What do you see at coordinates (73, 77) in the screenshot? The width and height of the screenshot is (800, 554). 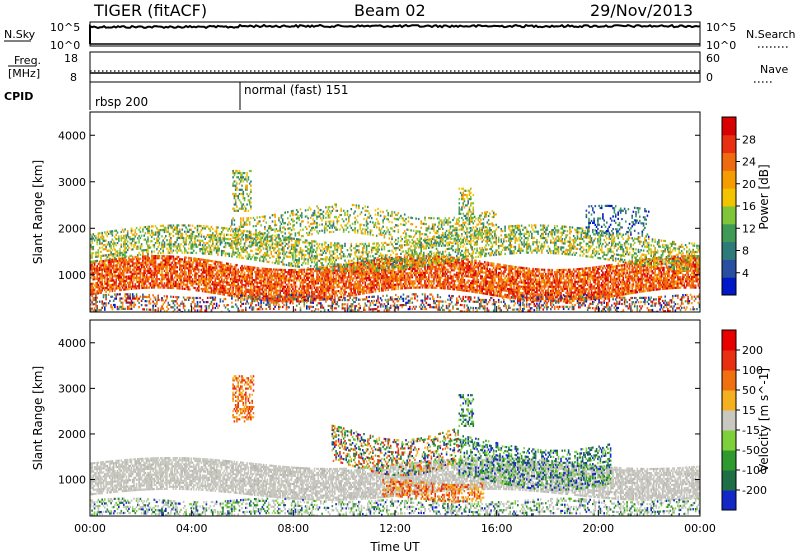 I see `freq-tick-bottom: 8` at bounding box center [73, 77].